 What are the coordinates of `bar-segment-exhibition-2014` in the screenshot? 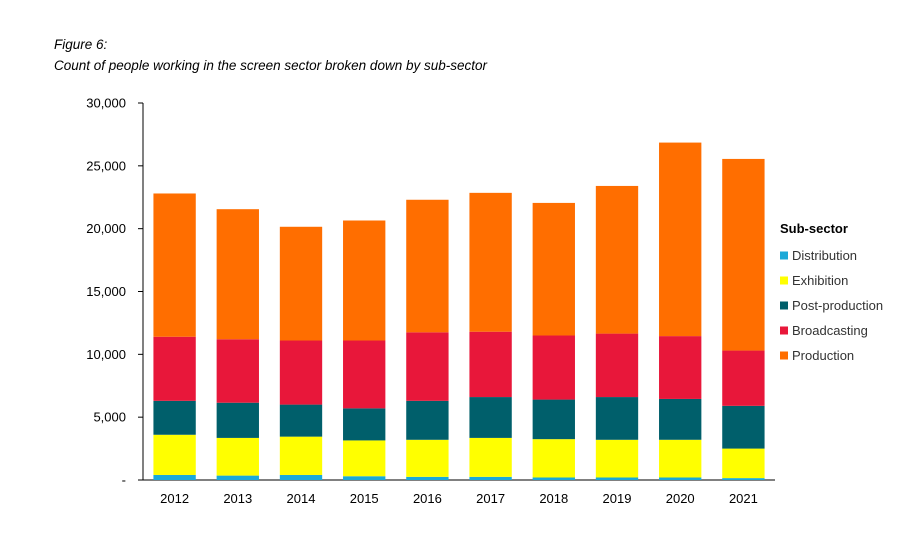 It's located at (301, 455).